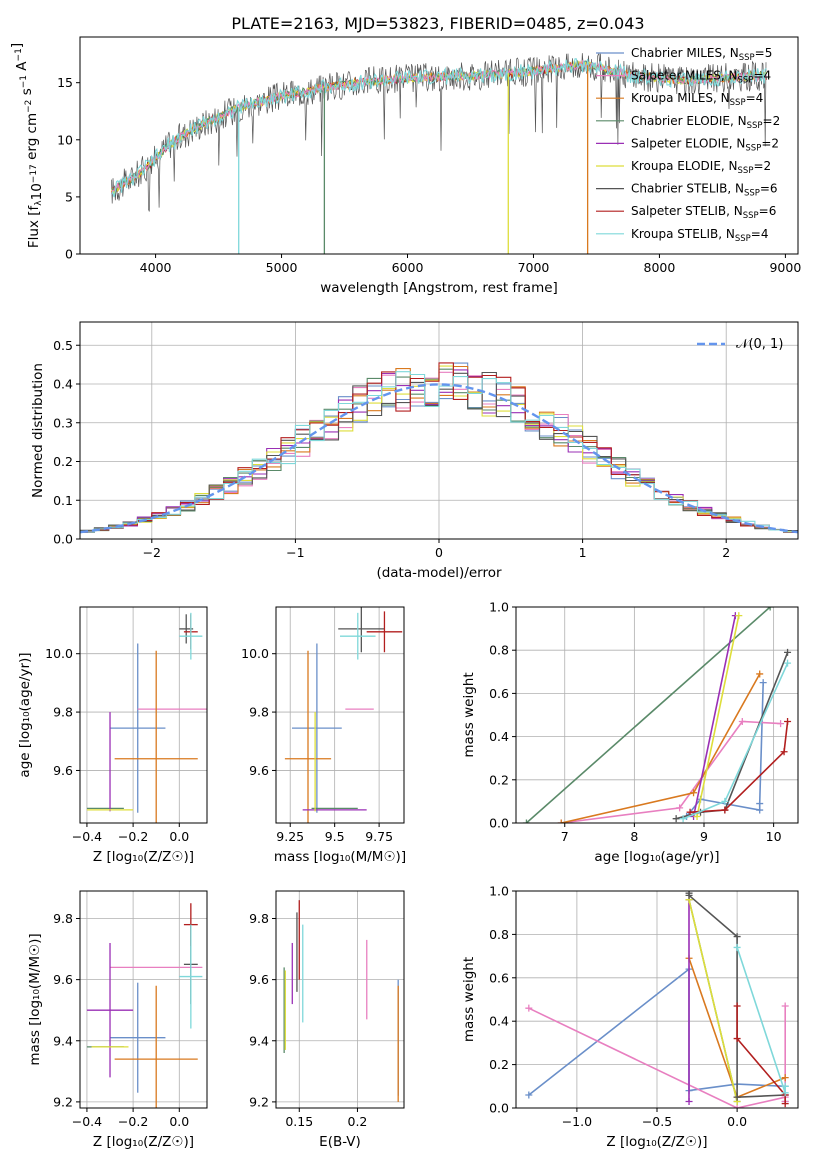 This screenshot has height=1170, width=819. What do you see at coordinates (335, 836) in the screenshot?
I see `x-tick-label: 9.5` at bounding box center [335, 836].